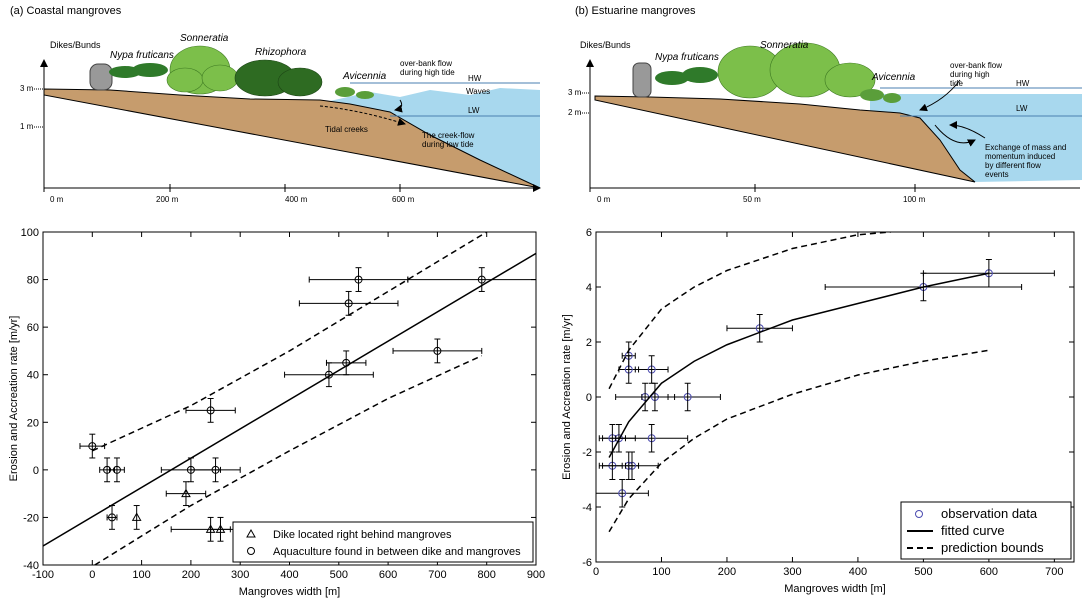 This screenshot has height=602, width=1082. What do you see at coordinates (27, 126) in the screenshot?
I see `height-label: 1 m` at bounding box center [27, 126].